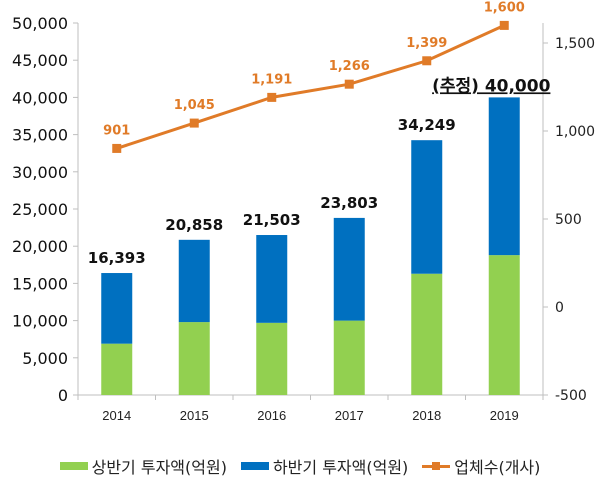 This screenshot has width=600, height=485. Describe the element at coordinates (426, 43) in the screenshot. I see `line-value-label: 1,399` at that location.